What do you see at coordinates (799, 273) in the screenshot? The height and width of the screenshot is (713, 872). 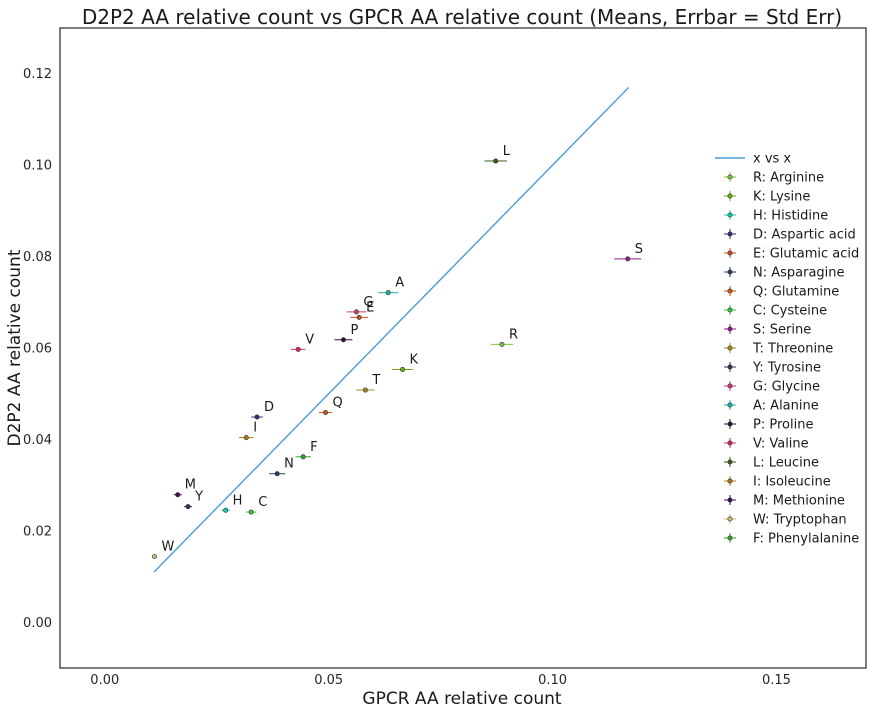 I see `legend-label: N: Asparagine` at bounding box center [799, 273].